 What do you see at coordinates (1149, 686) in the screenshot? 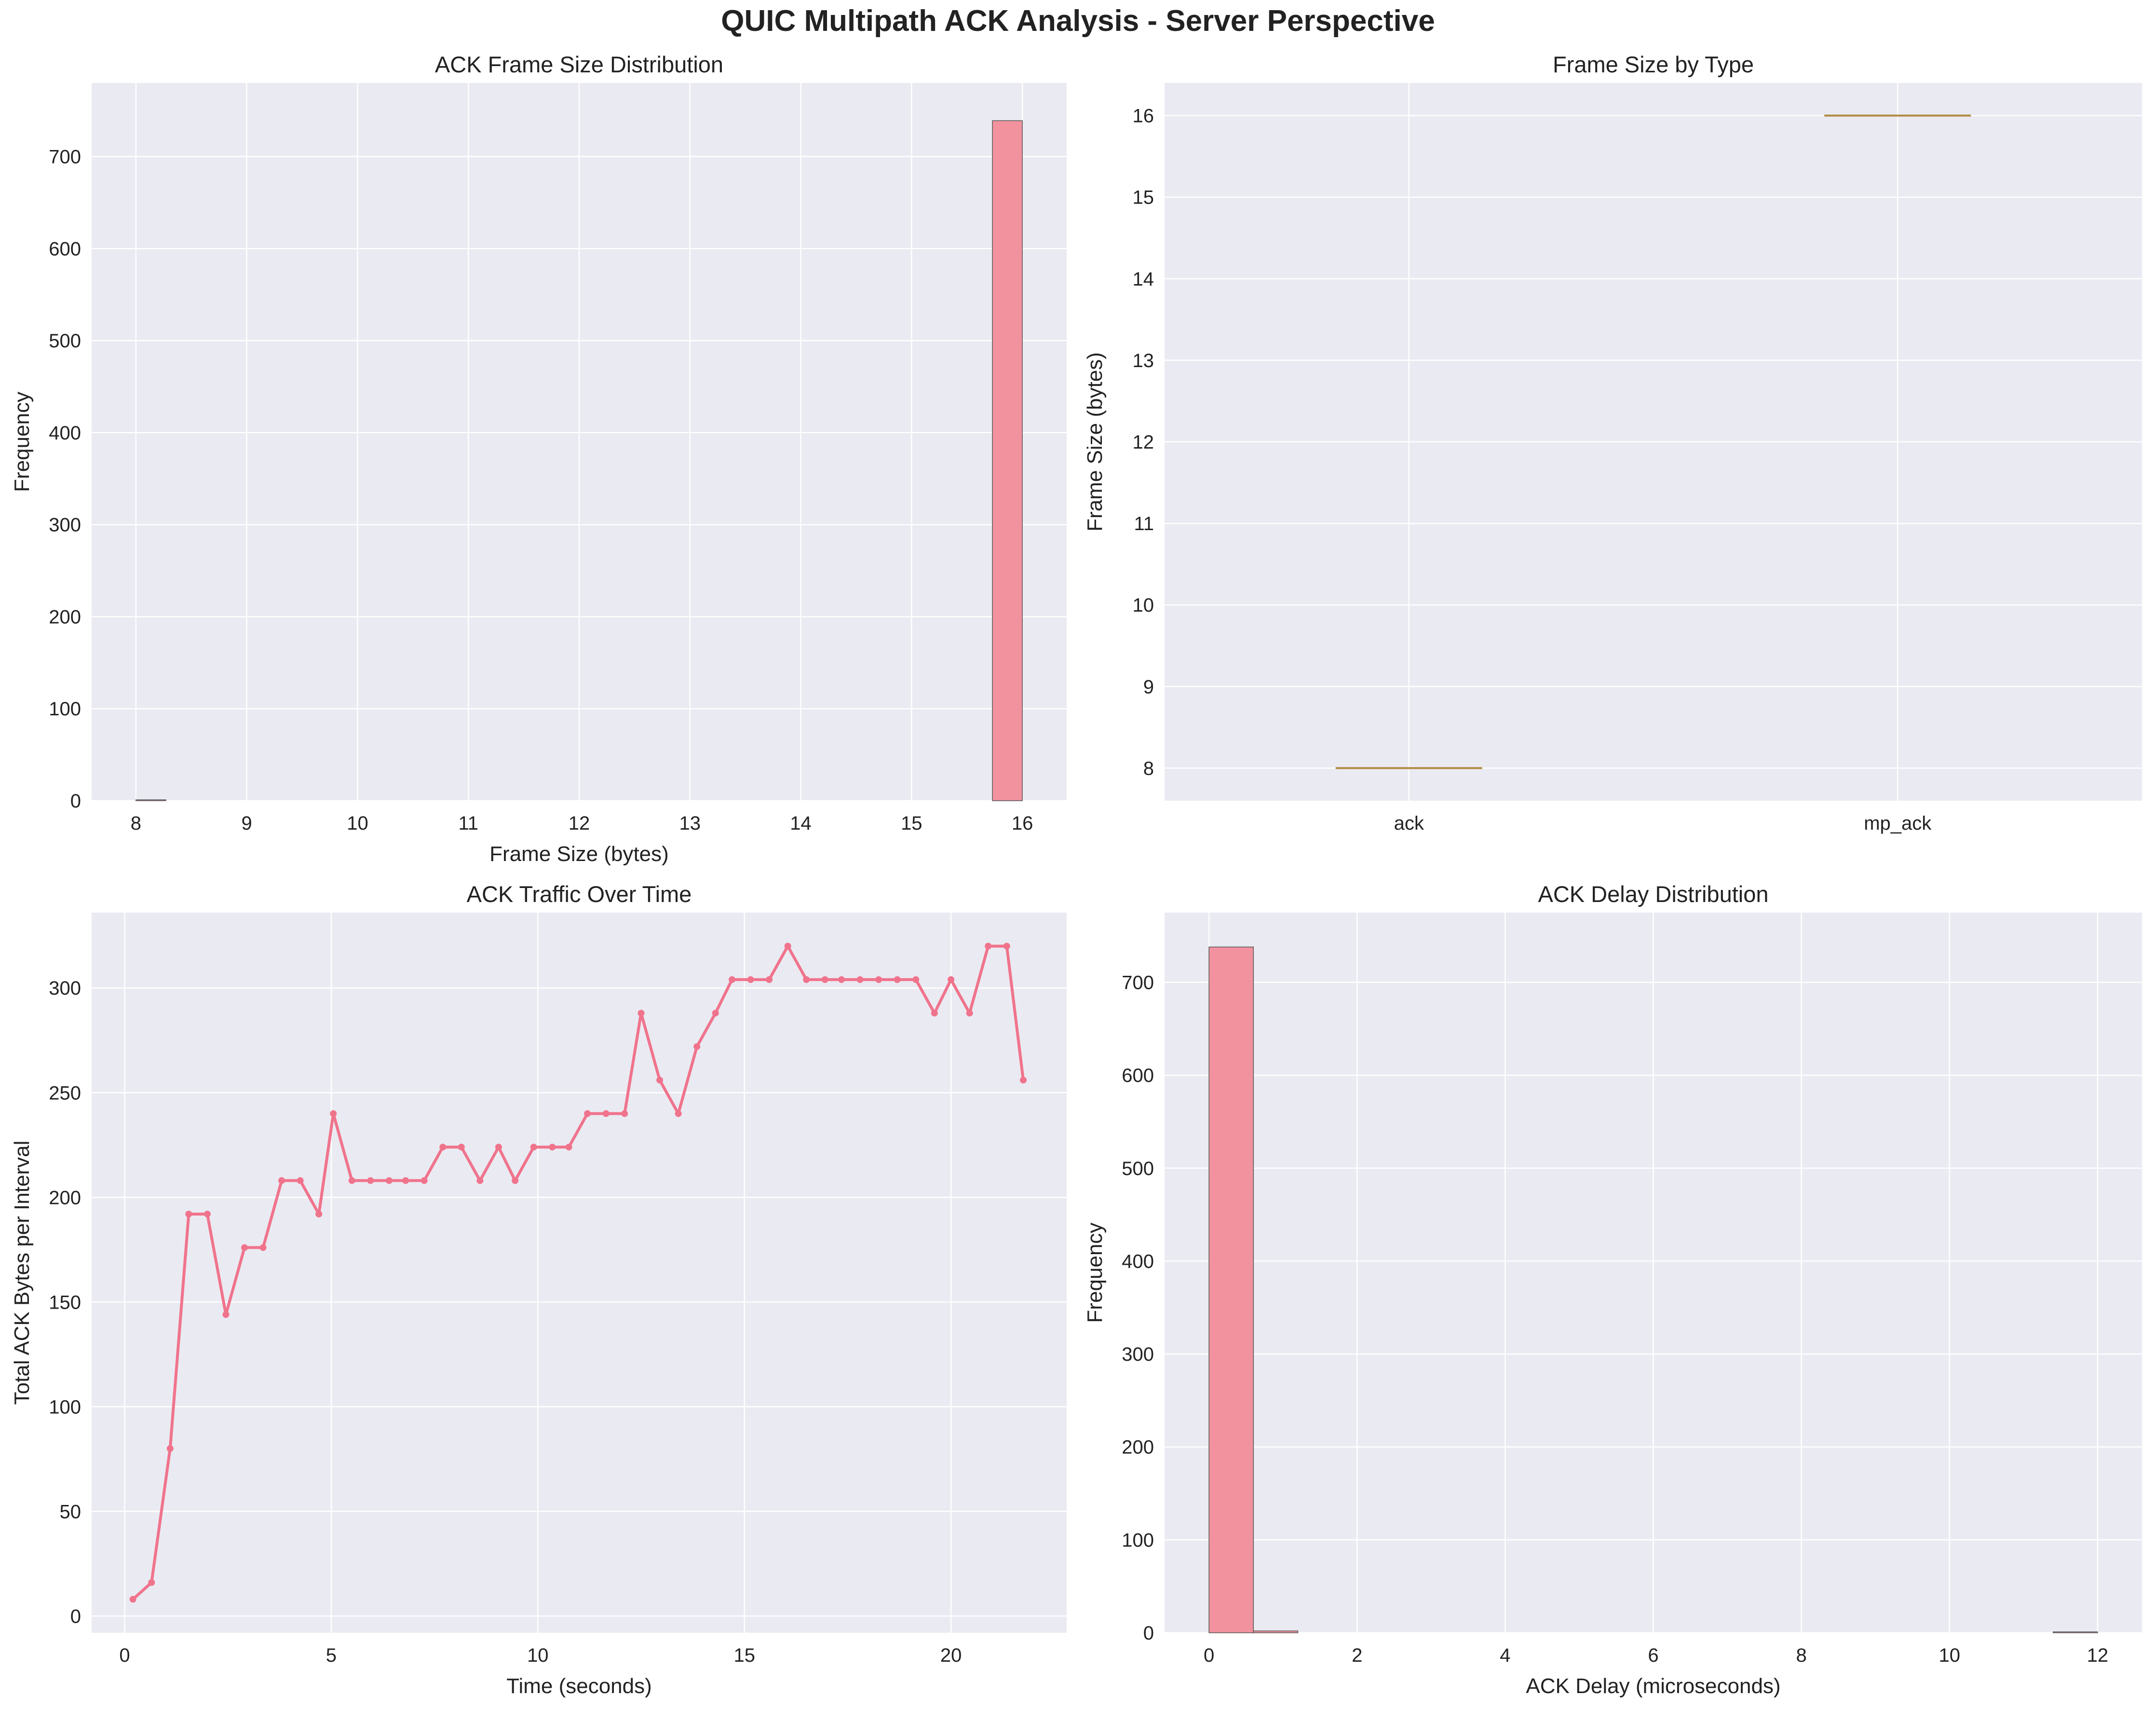
I see `y-tick-label: 9` at bounding box center [1149, 686].